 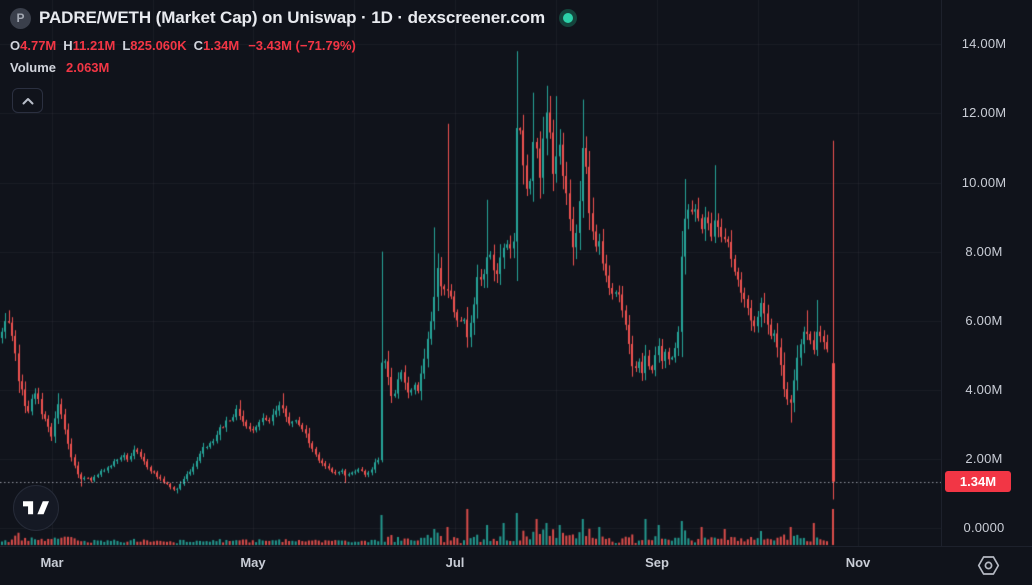 What do you see at coordinates (158, 45) in the screenshot?
I see `low-value: 825.060K` at bounding box center [158, 45].